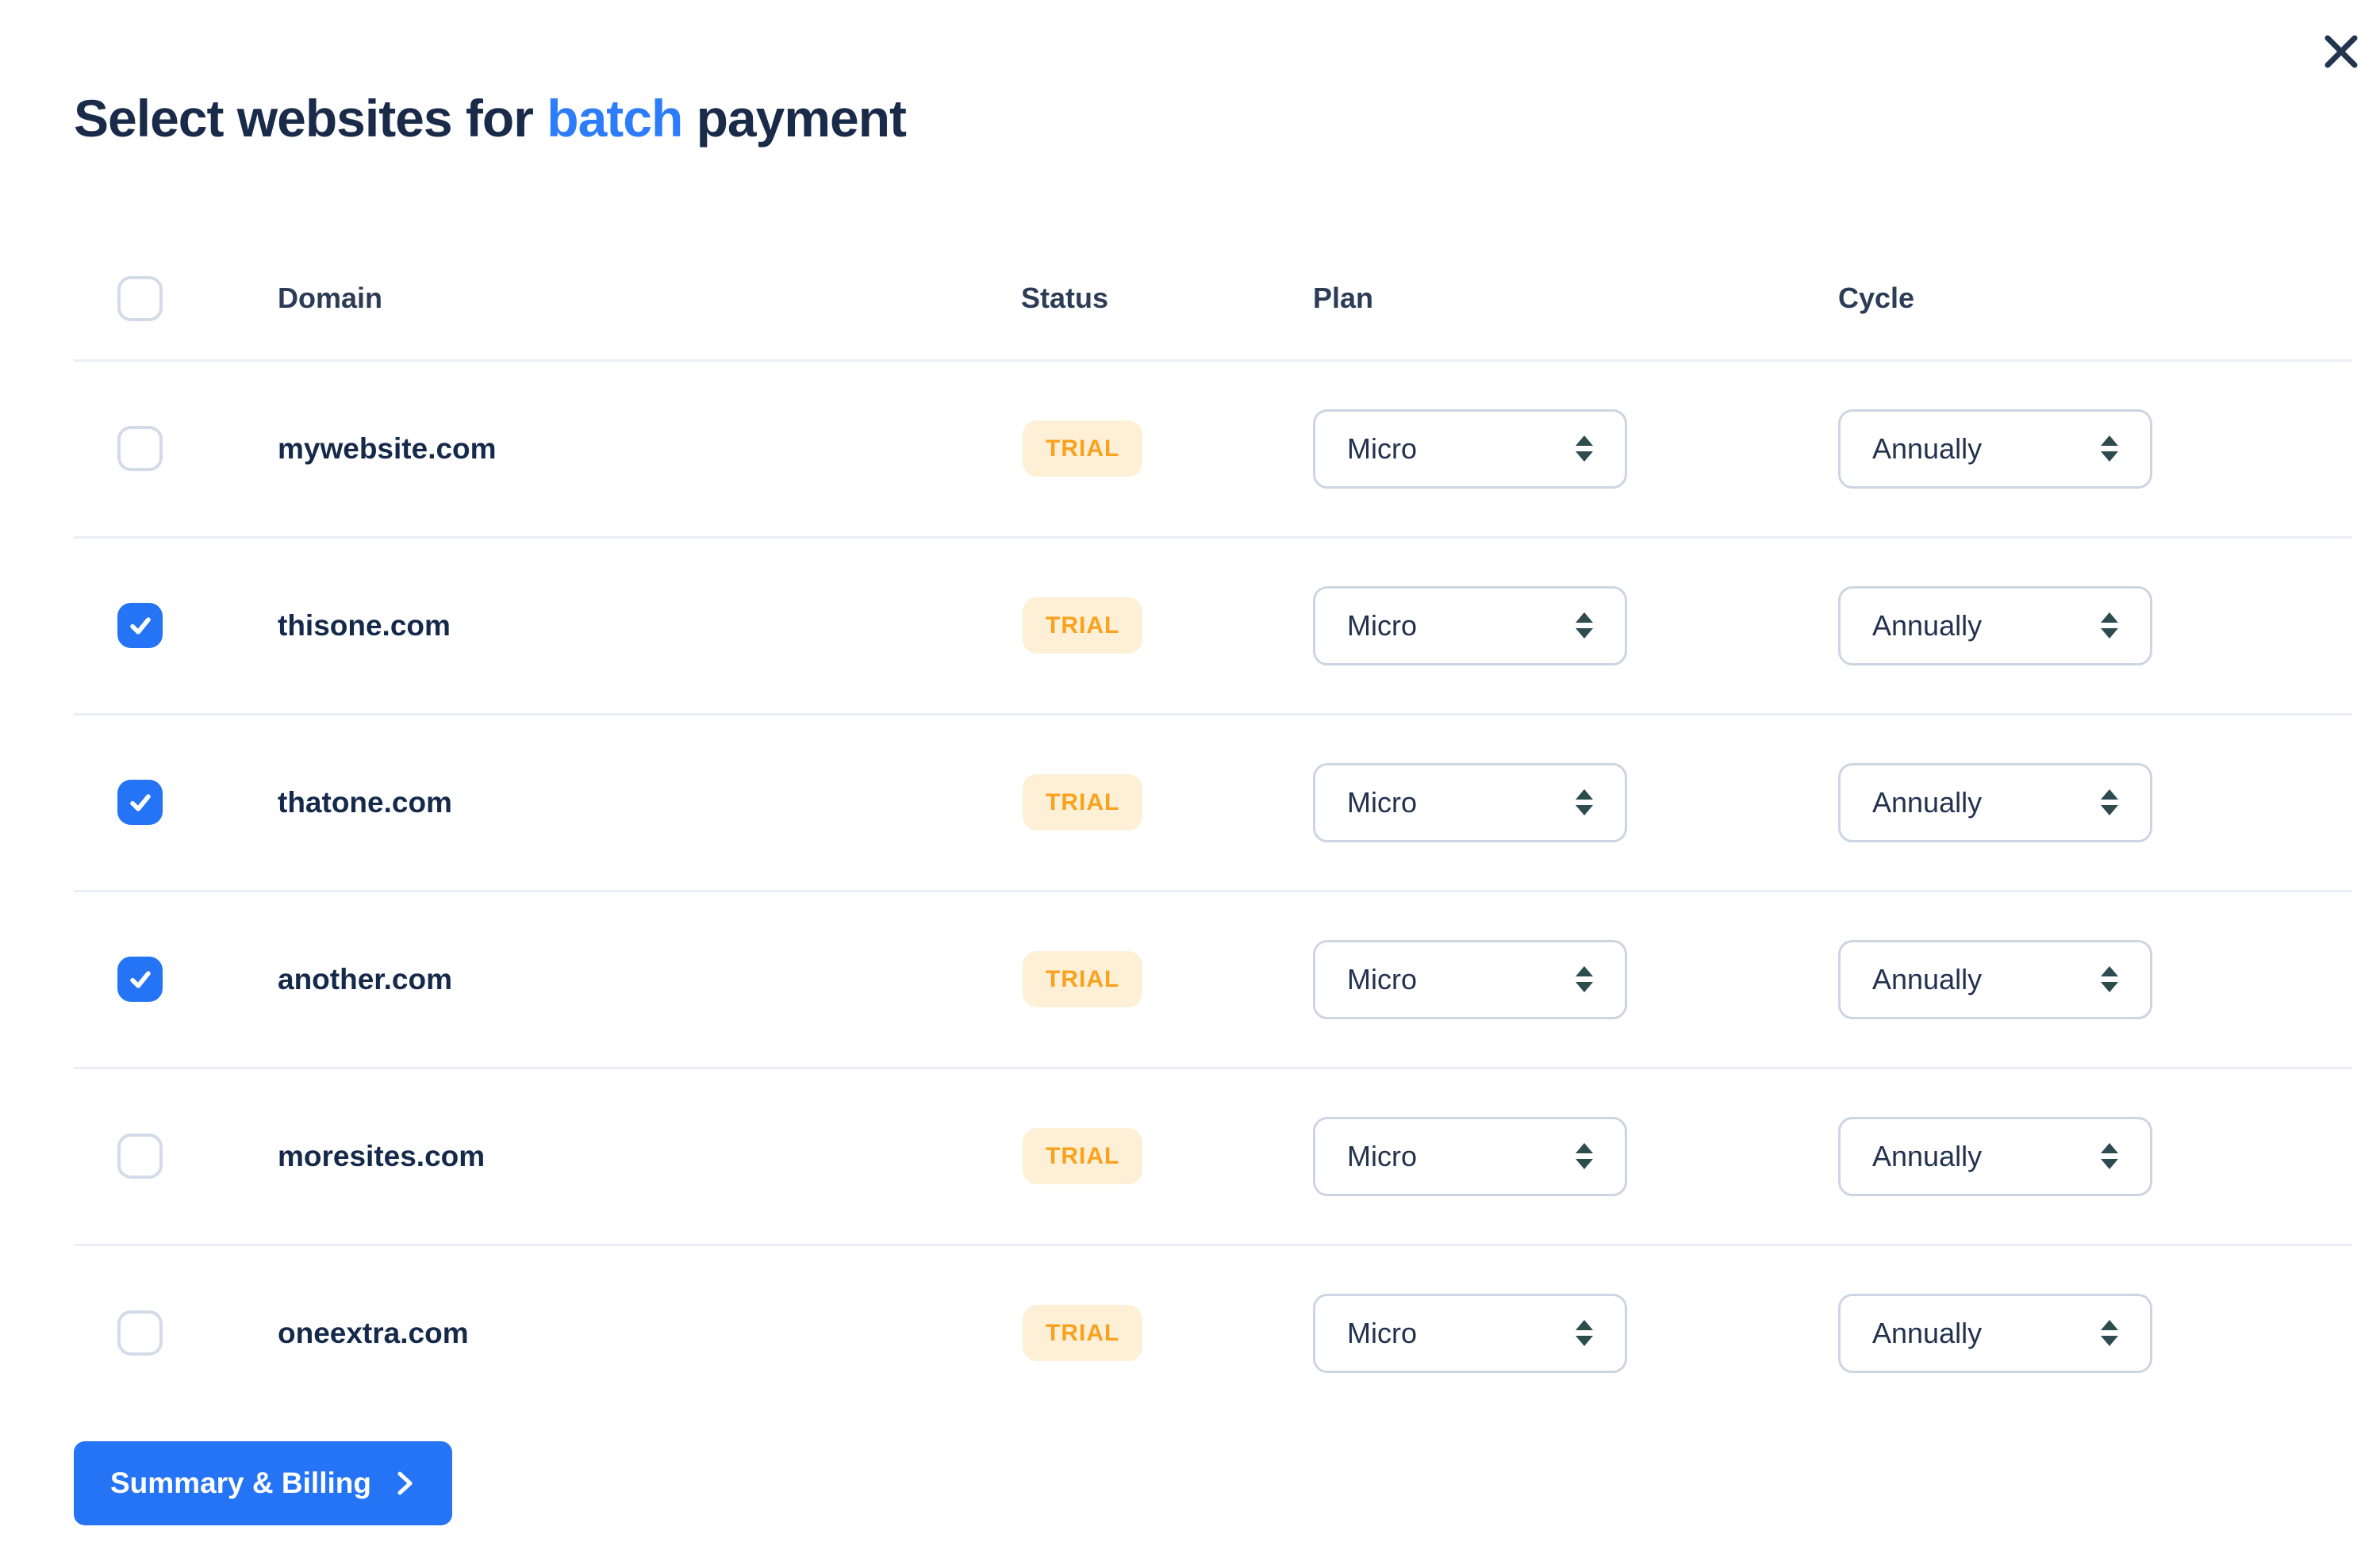  Describe the element at coordinates (1213, 1157) in the screenshot. I see `table-row: moresites.com TRIAL Micro Annually` at that location.